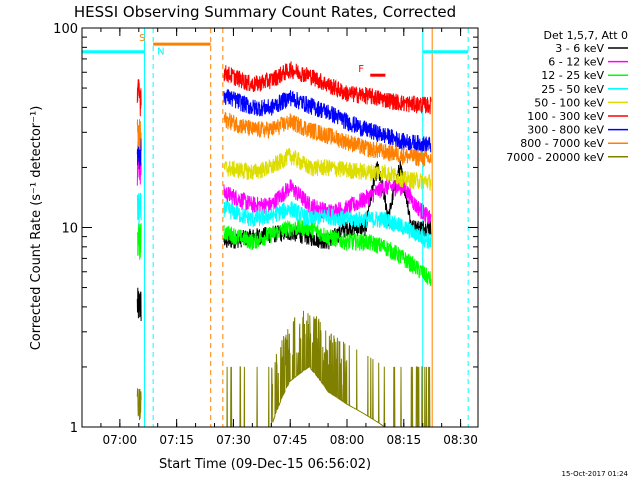 The width and height of the screenshot is (640, 480). Describe the element at coordinates (74, 428) in the screenshot. I see `y-tick-label: 1` at that location.